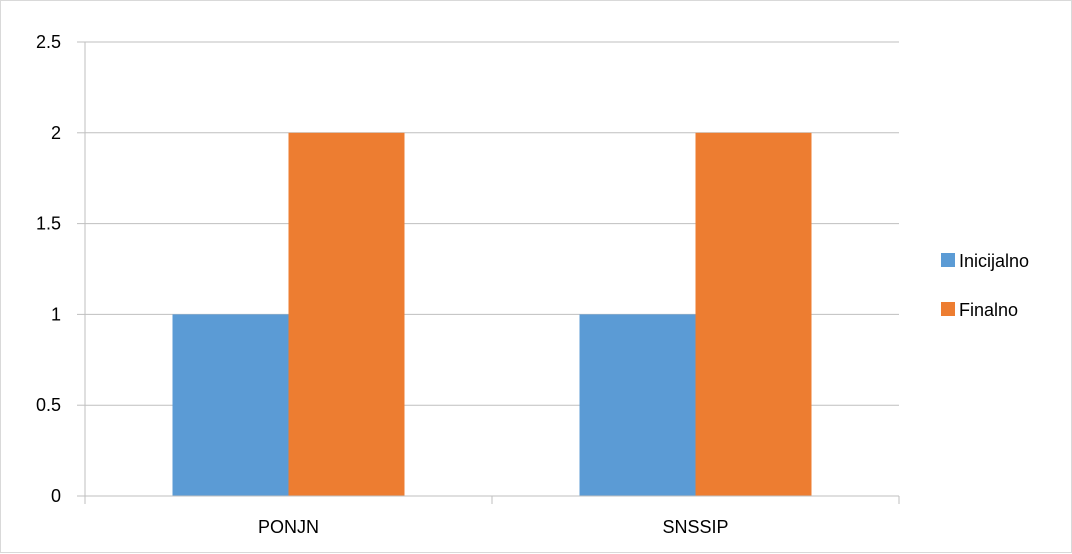 This screenshot has height=554, width=1072. I want to click on y-tick-label: 2, so click(56, 133).